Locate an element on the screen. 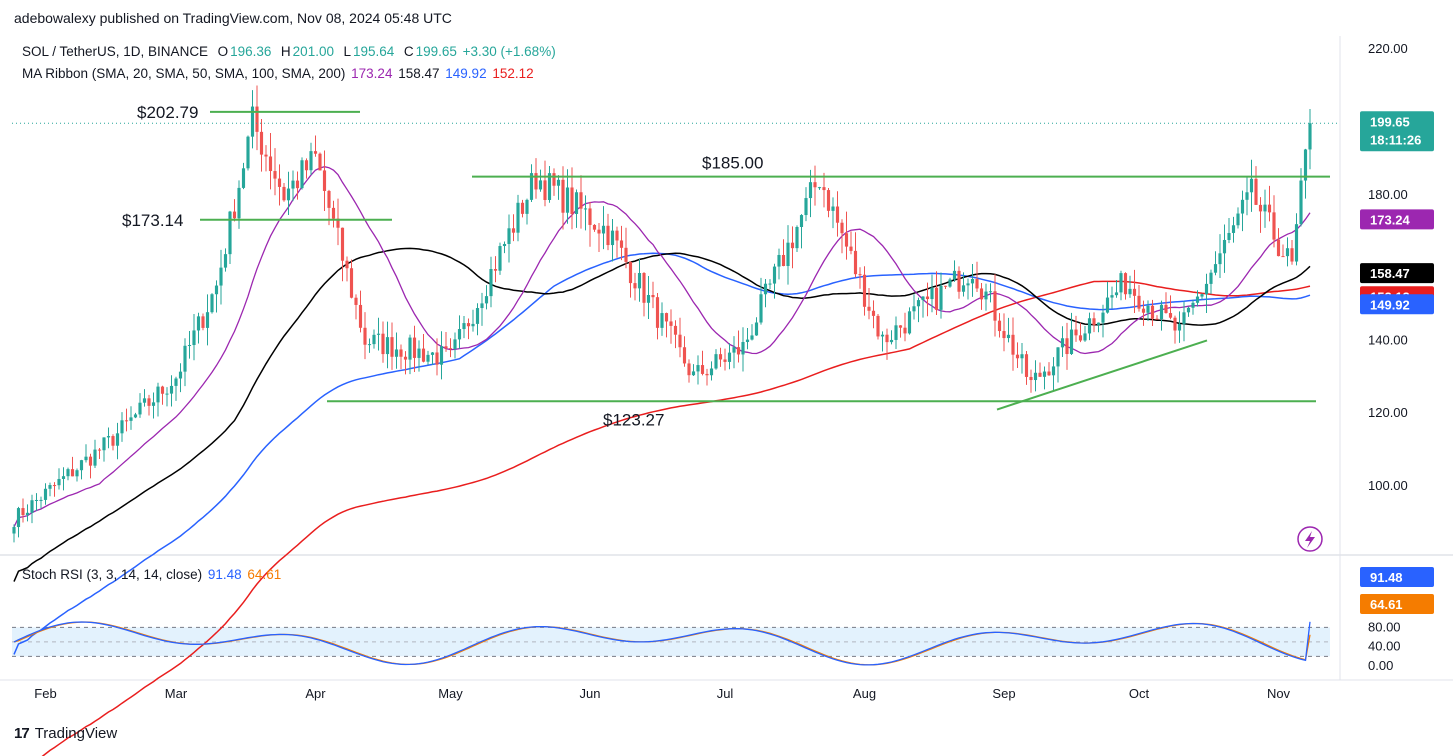 The image size is (1453, 756). tradingview-footer: 17 TradingView is located at coordinates (65, 733).